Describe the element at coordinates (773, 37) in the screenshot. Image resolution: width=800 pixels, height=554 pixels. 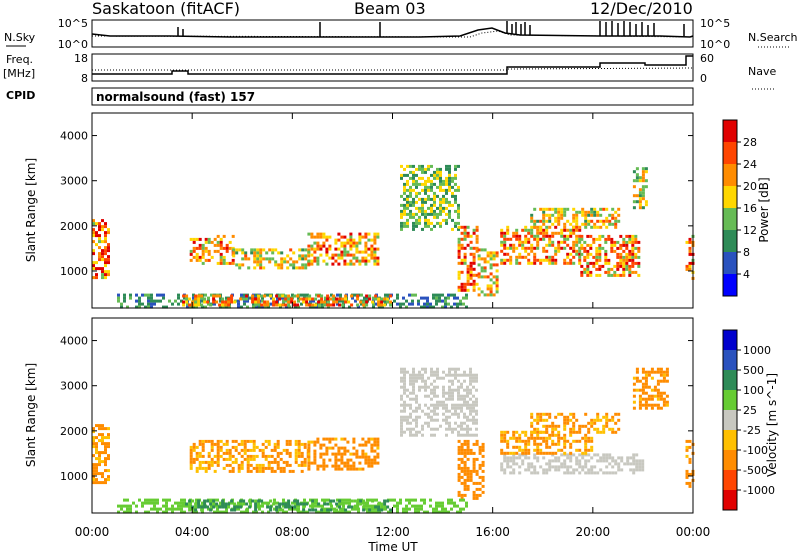
I see `noise-search-label: N.Search` at that location.